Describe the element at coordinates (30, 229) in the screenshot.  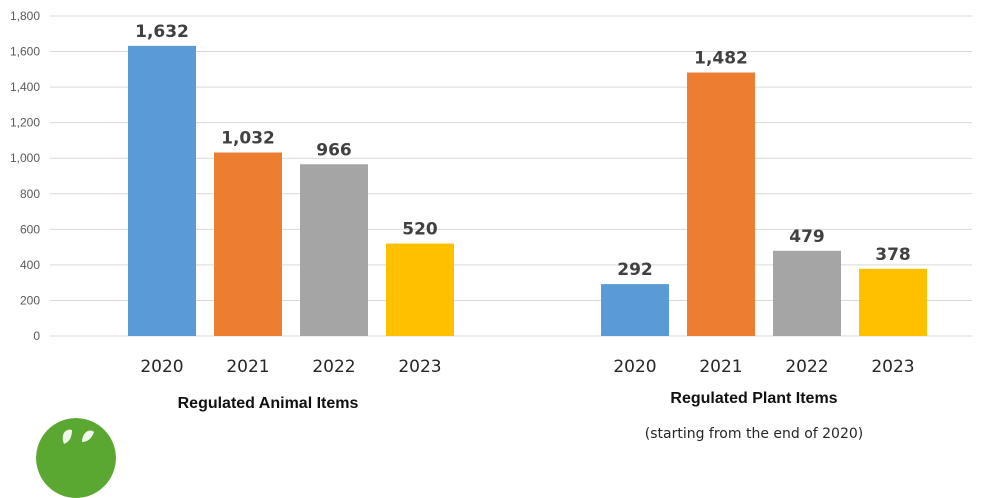
I see `y-tick-label: 600` at that location.